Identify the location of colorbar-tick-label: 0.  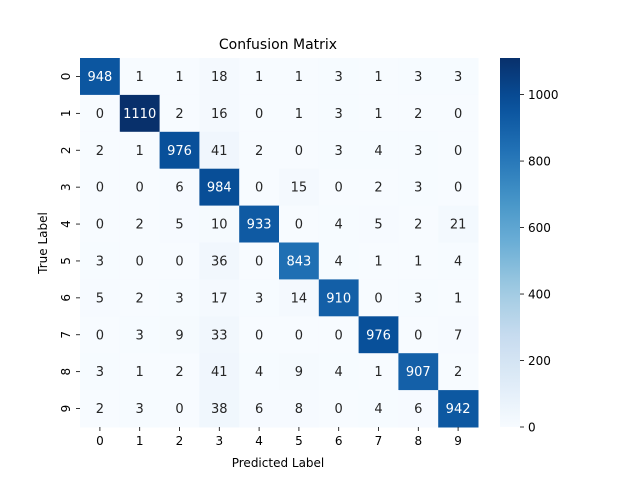
(532, 428).